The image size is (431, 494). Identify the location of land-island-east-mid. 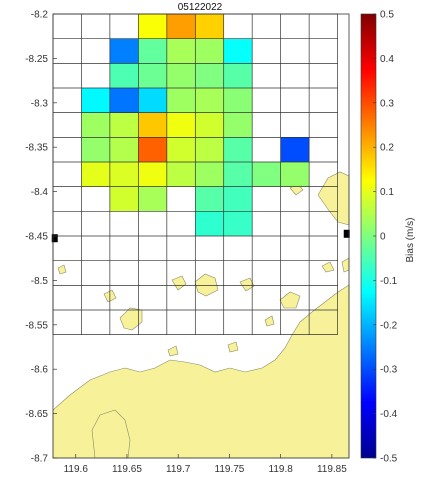
(290, 300).